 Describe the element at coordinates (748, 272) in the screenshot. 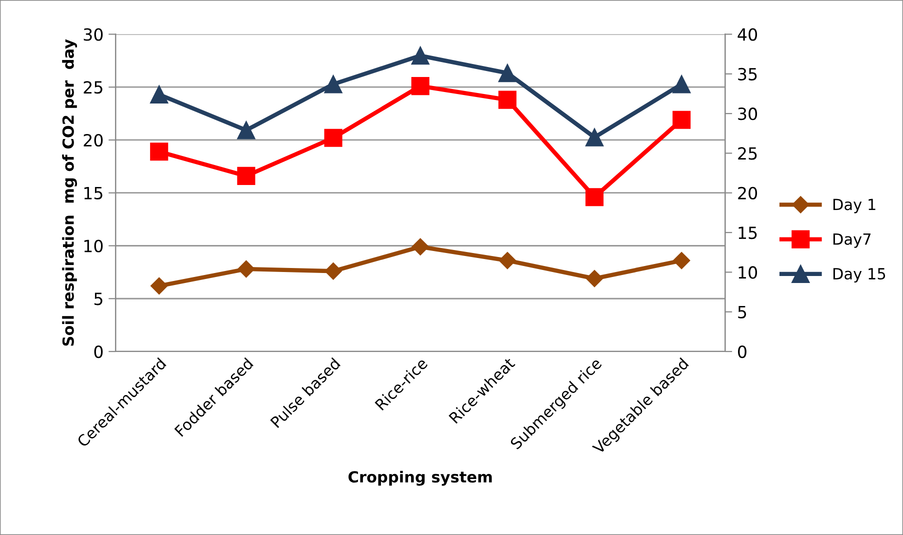

I see `y2-tick-label: 10` at that location.